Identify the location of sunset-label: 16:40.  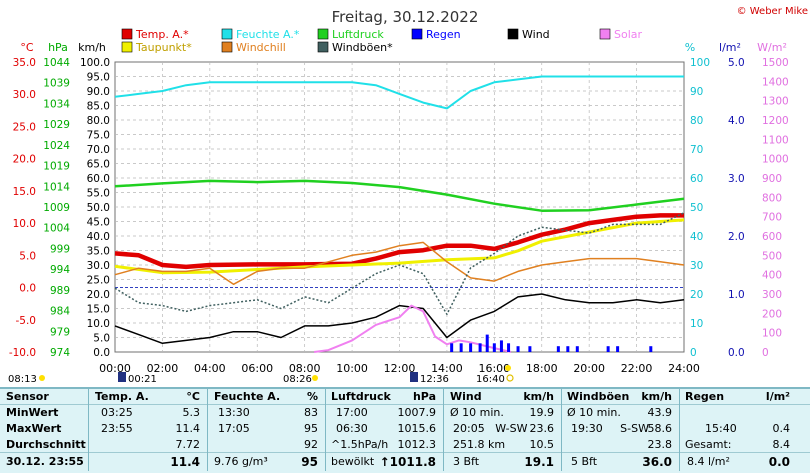
(490, 379).